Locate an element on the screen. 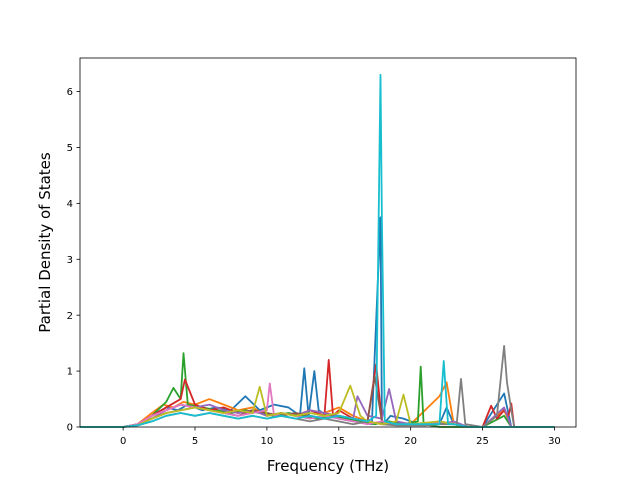 The height and width of the screenshot is (480, 640). y-tick-label: 1 is located at coordinates (70, 372).